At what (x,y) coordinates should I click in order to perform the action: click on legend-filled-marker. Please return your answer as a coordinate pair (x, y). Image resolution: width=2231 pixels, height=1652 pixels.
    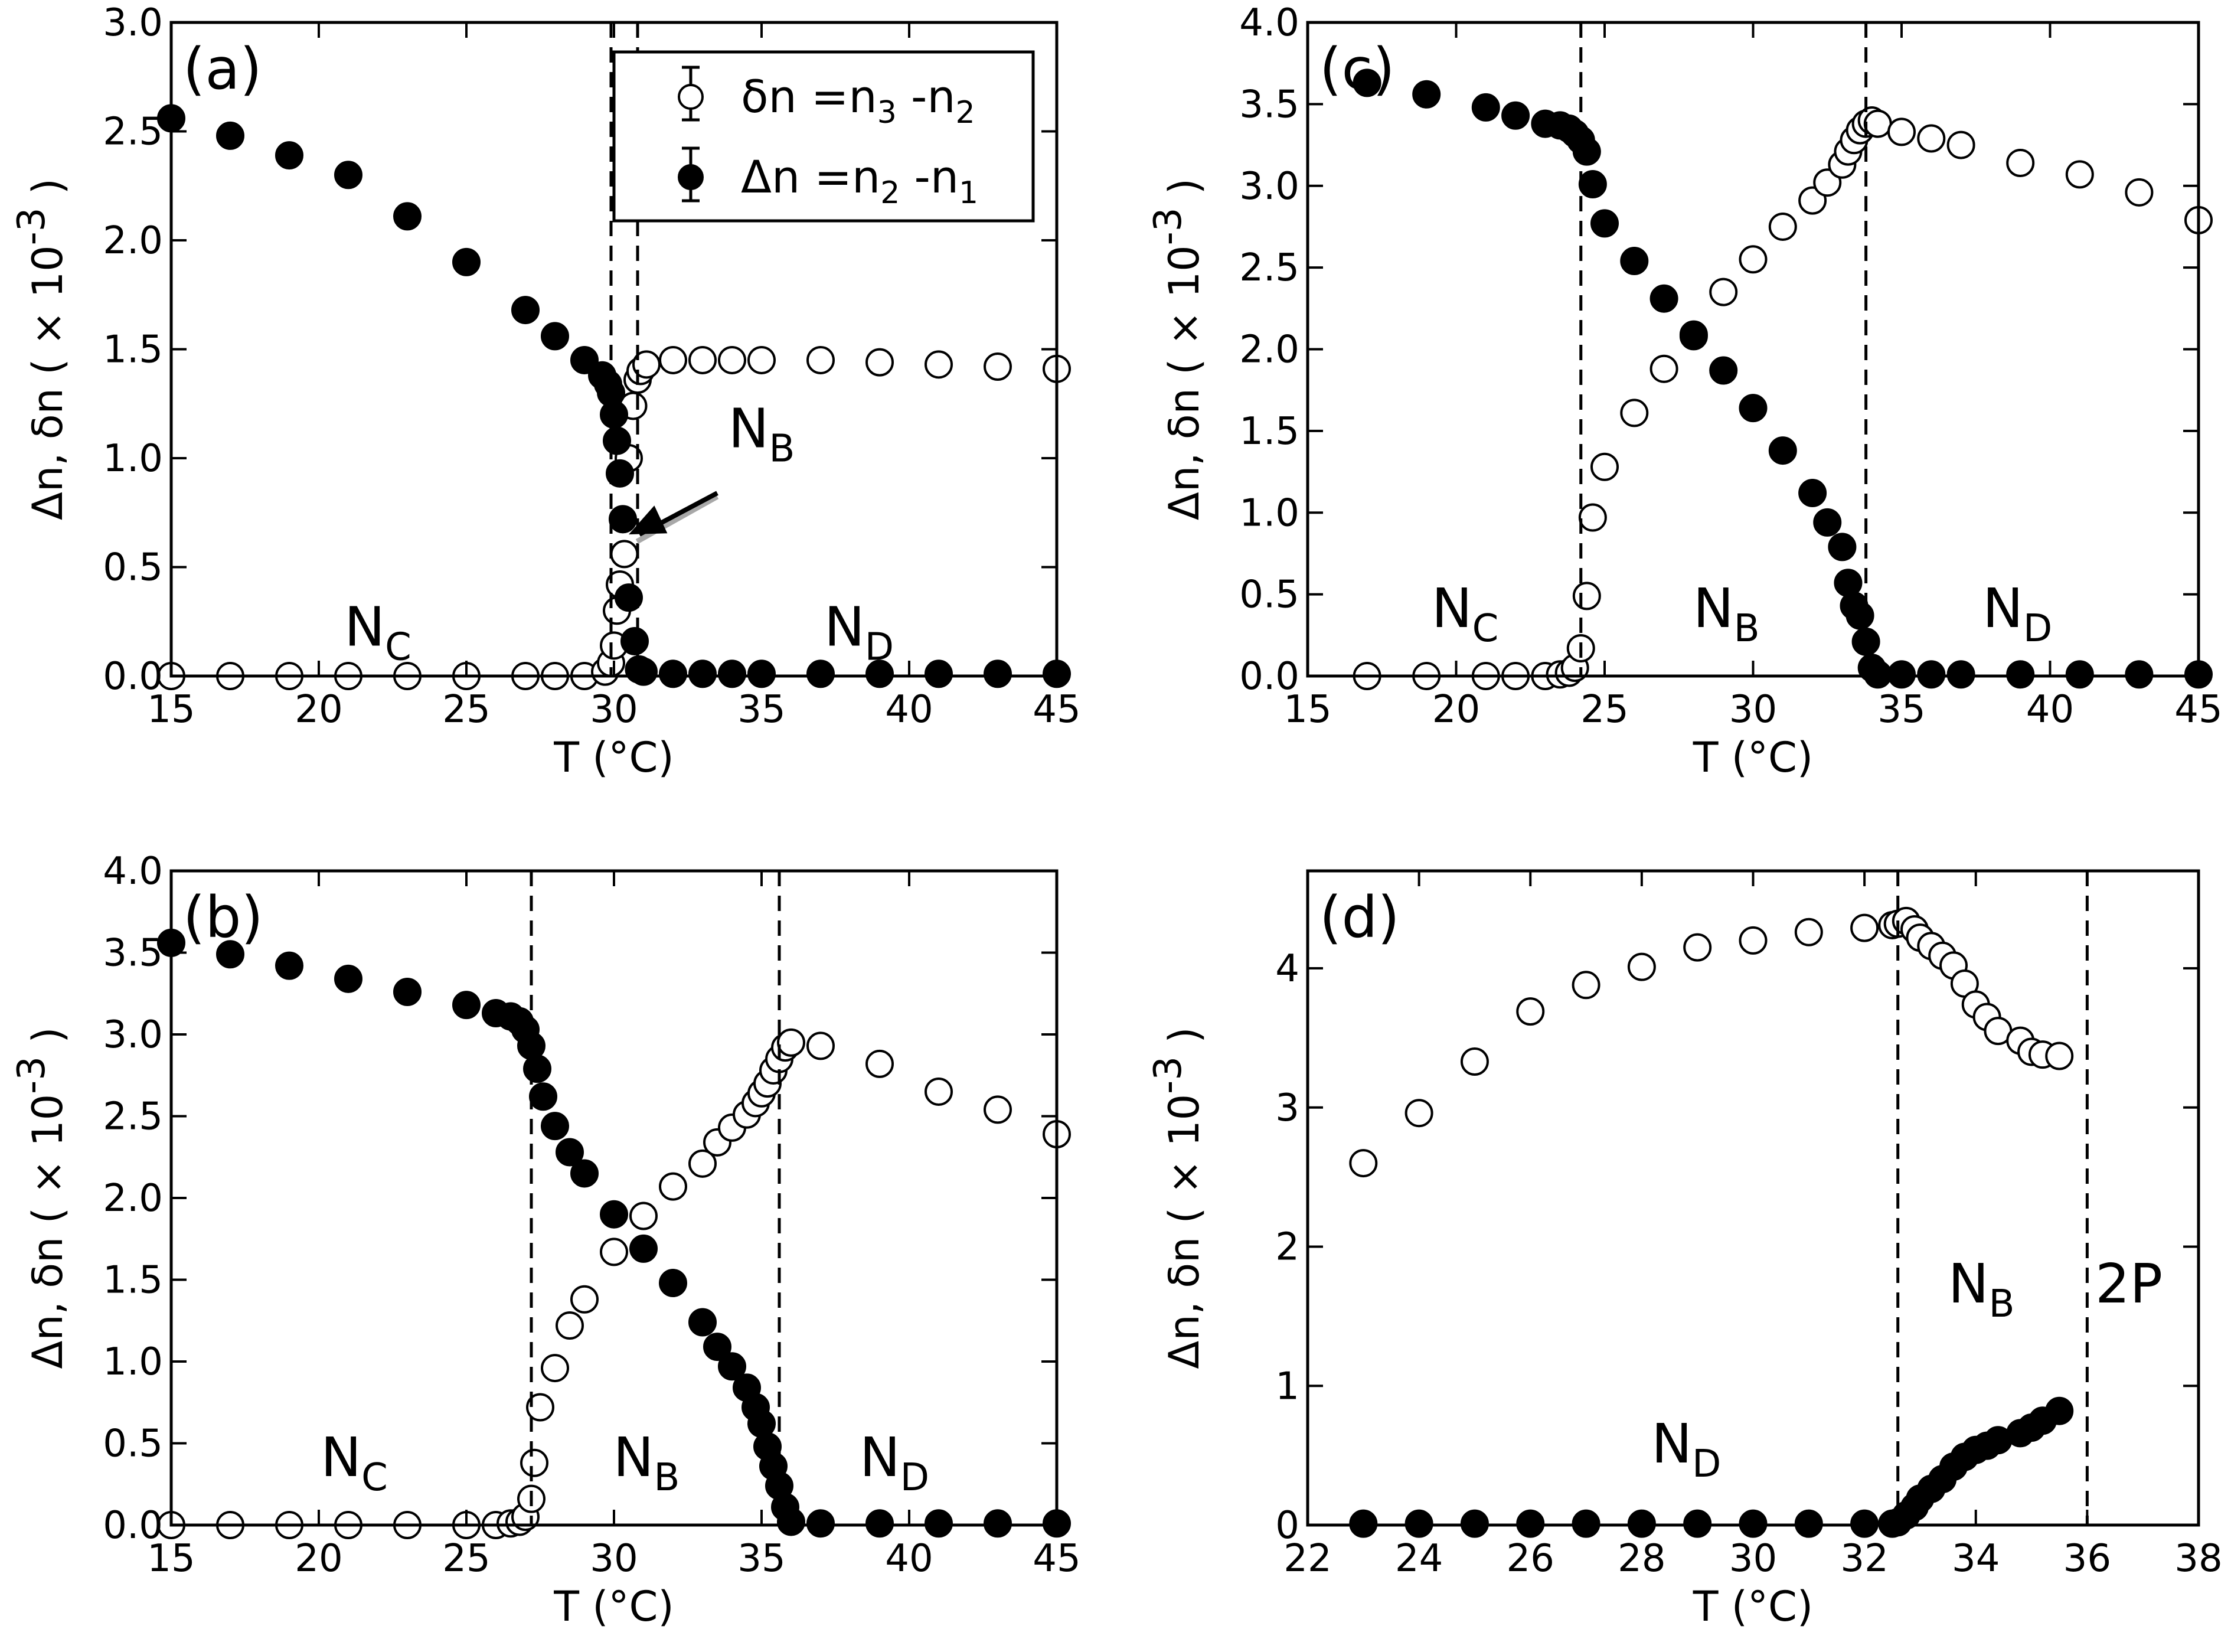
    Looking at the image, I should click on (691, 177).